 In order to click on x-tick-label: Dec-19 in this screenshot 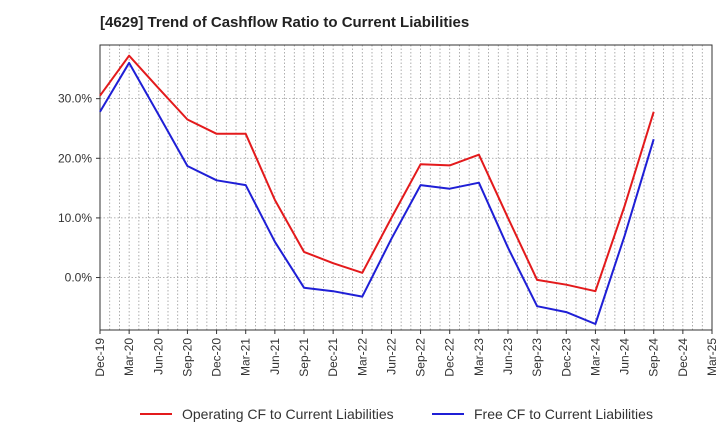, I will do `click(100, 357)`.